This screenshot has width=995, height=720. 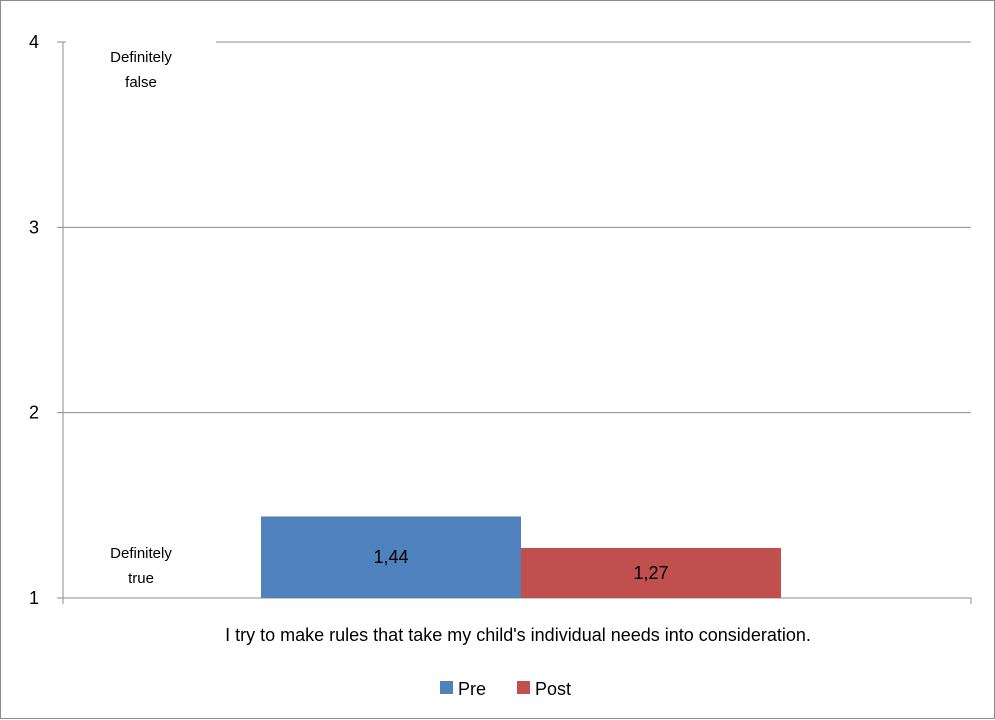 I want to click on bars, so click(x=521, y=557).